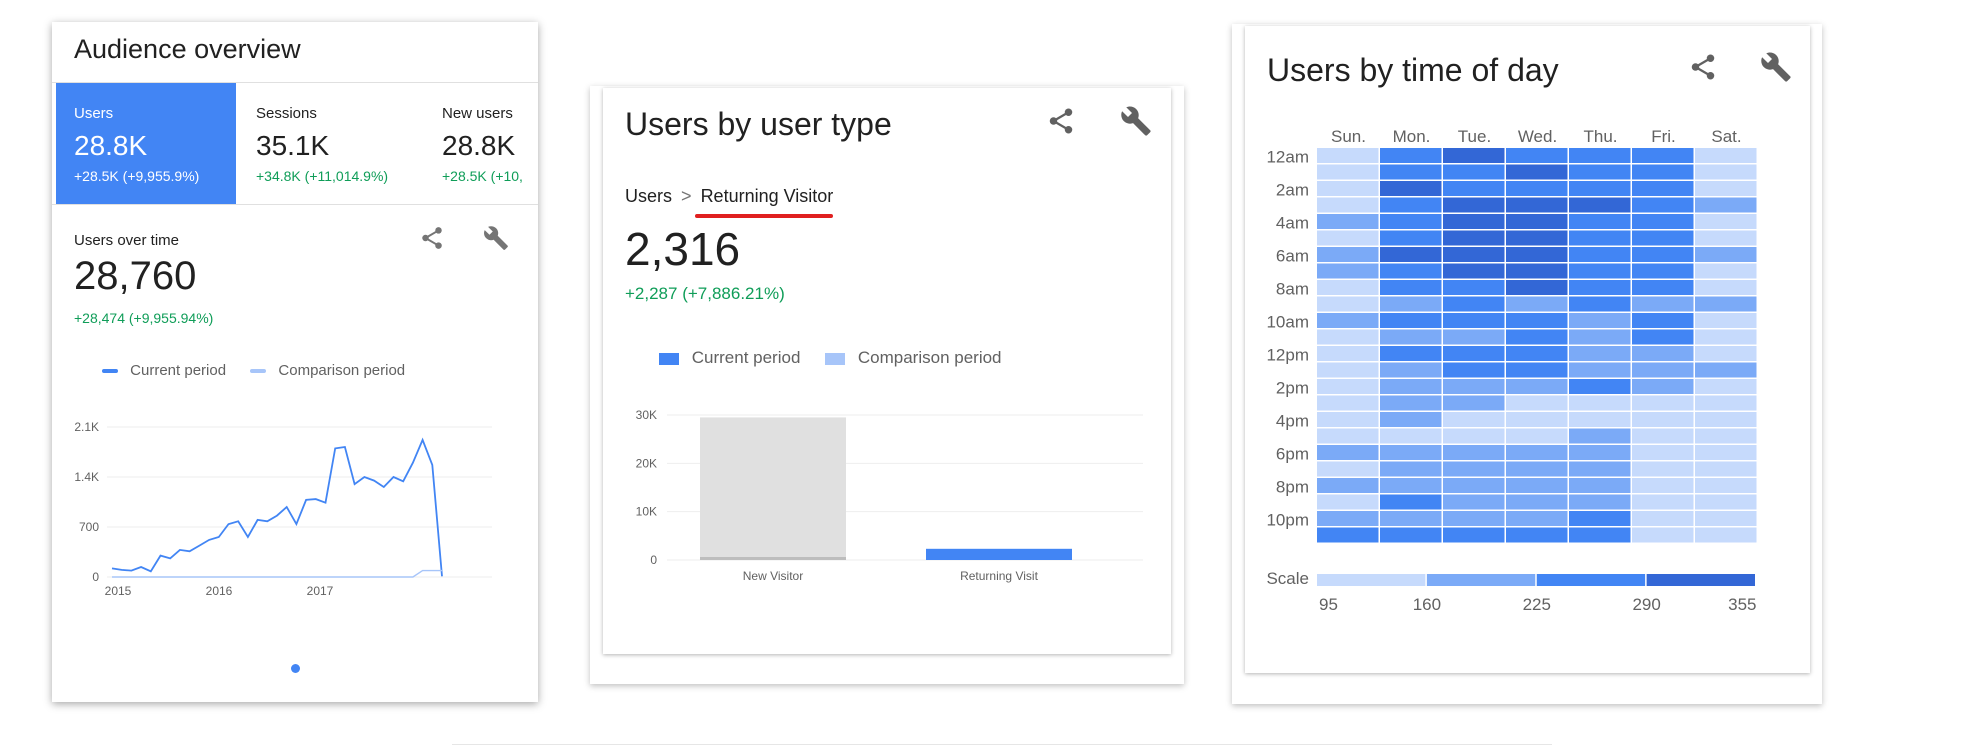 The image size is (1984, 745). I want to click on metric-tab-sessions: Sessions 35.1K +34.8K (+11,014.9%), so click(329, 143).